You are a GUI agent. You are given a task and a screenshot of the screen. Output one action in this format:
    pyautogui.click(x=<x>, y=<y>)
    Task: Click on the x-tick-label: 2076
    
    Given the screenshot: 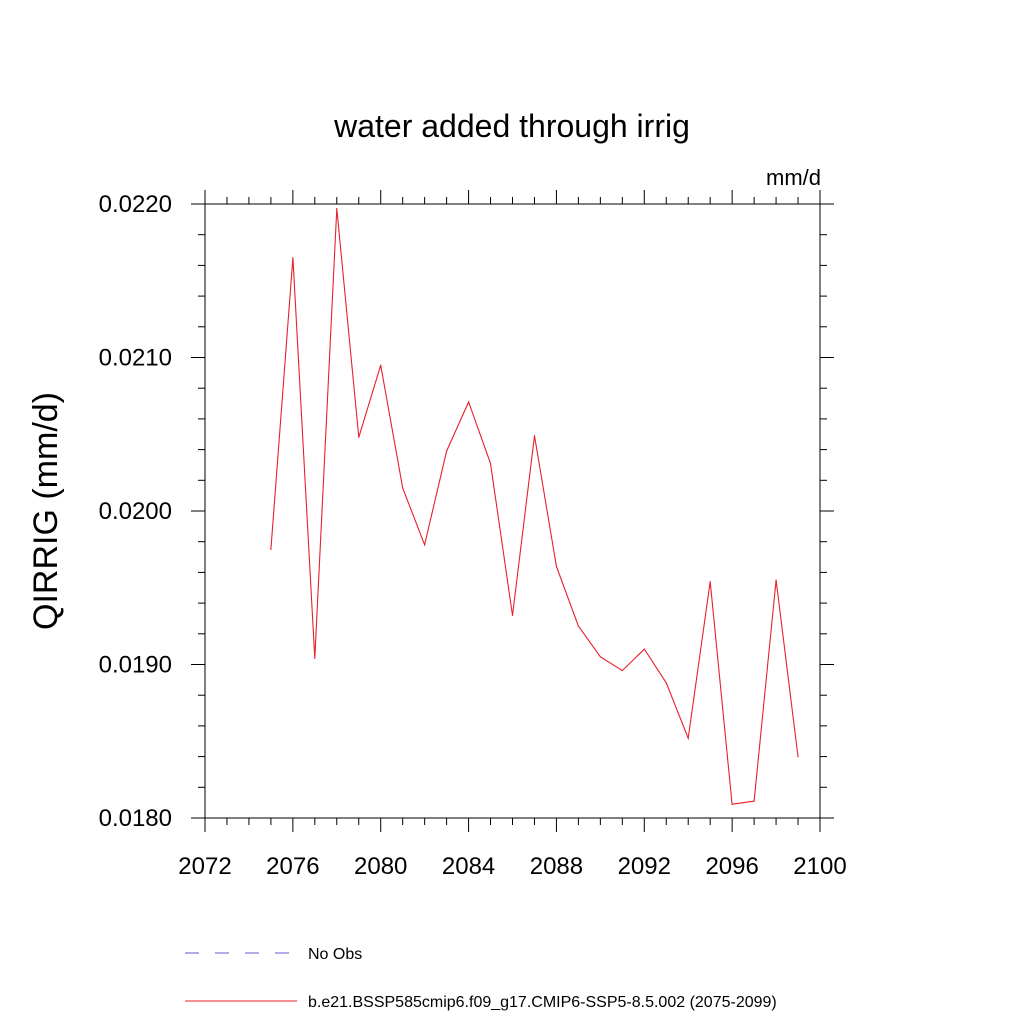 What is the action you would take?
    pyautogui.click(x=292, y=866)
    